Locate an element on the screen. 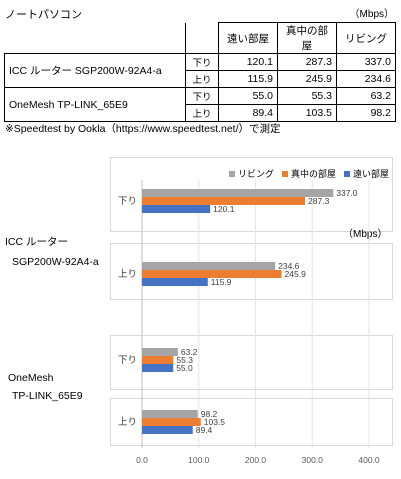 Image resolution: width=401 pixels, height=479 pixels. bar-value-label: 98.2 is located at coordinates (209, 414).